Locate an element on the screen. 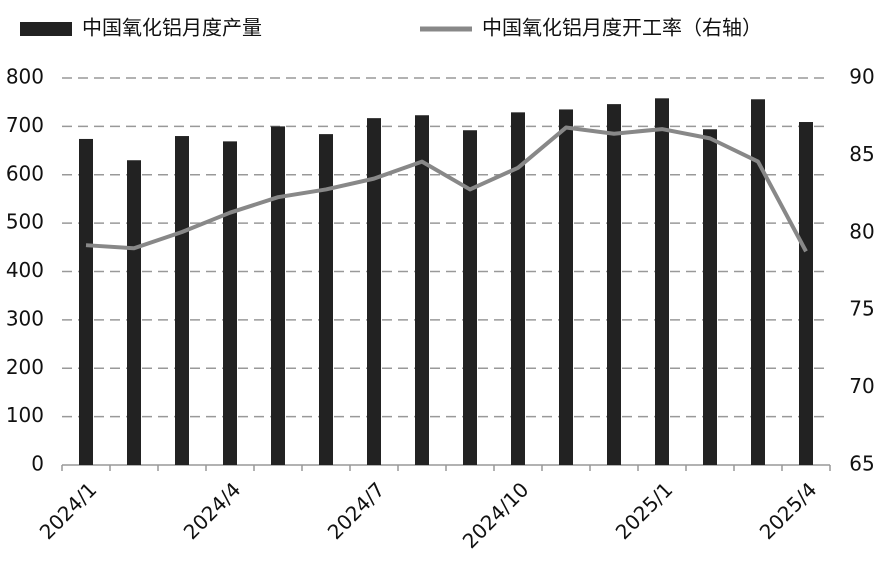  y2-tick-label: 65 is located at coordinates (861, 464).